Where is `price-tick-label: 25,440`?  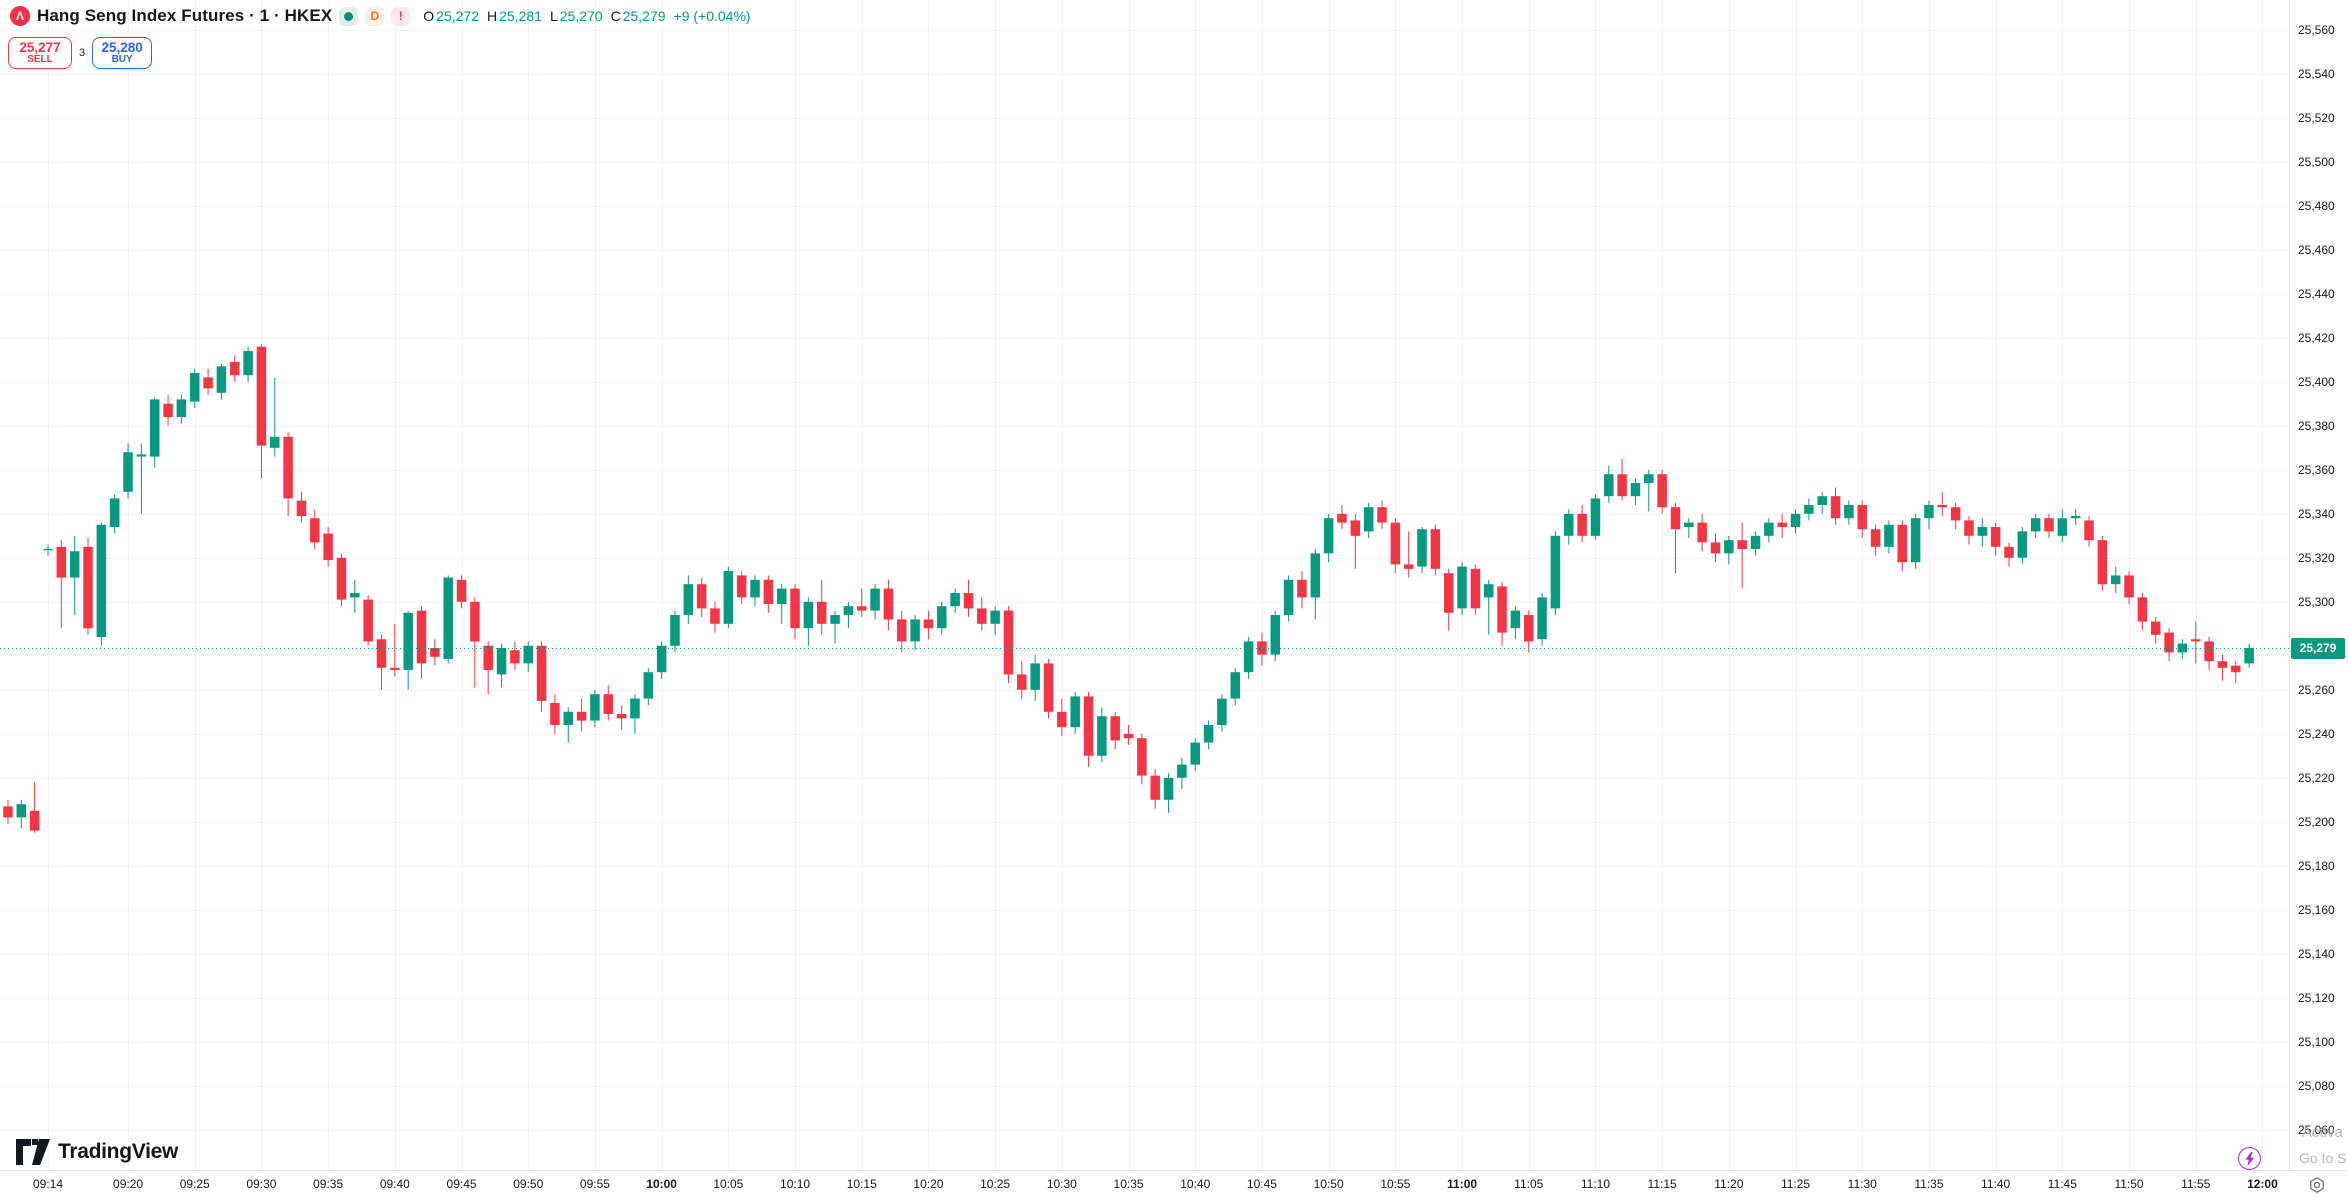 price-tick-label: 25,440 is located at coordinates (2316, 293).